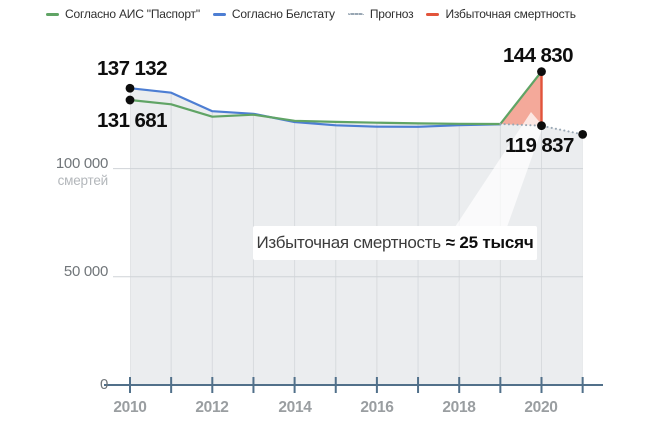  I want to click on legend-item-forecast: Прогноз, so click(380, 14).